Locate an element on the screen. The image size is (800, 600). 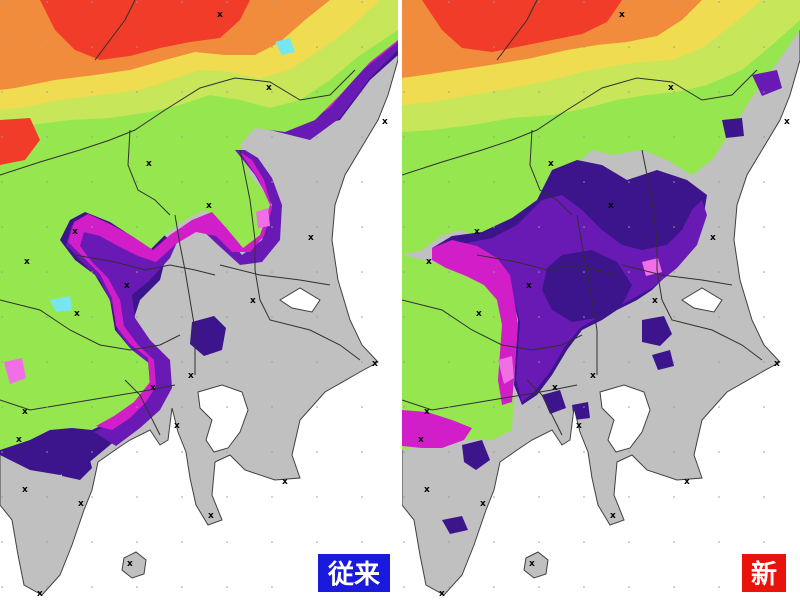
panel-divider is located at coordinates (400, 300).